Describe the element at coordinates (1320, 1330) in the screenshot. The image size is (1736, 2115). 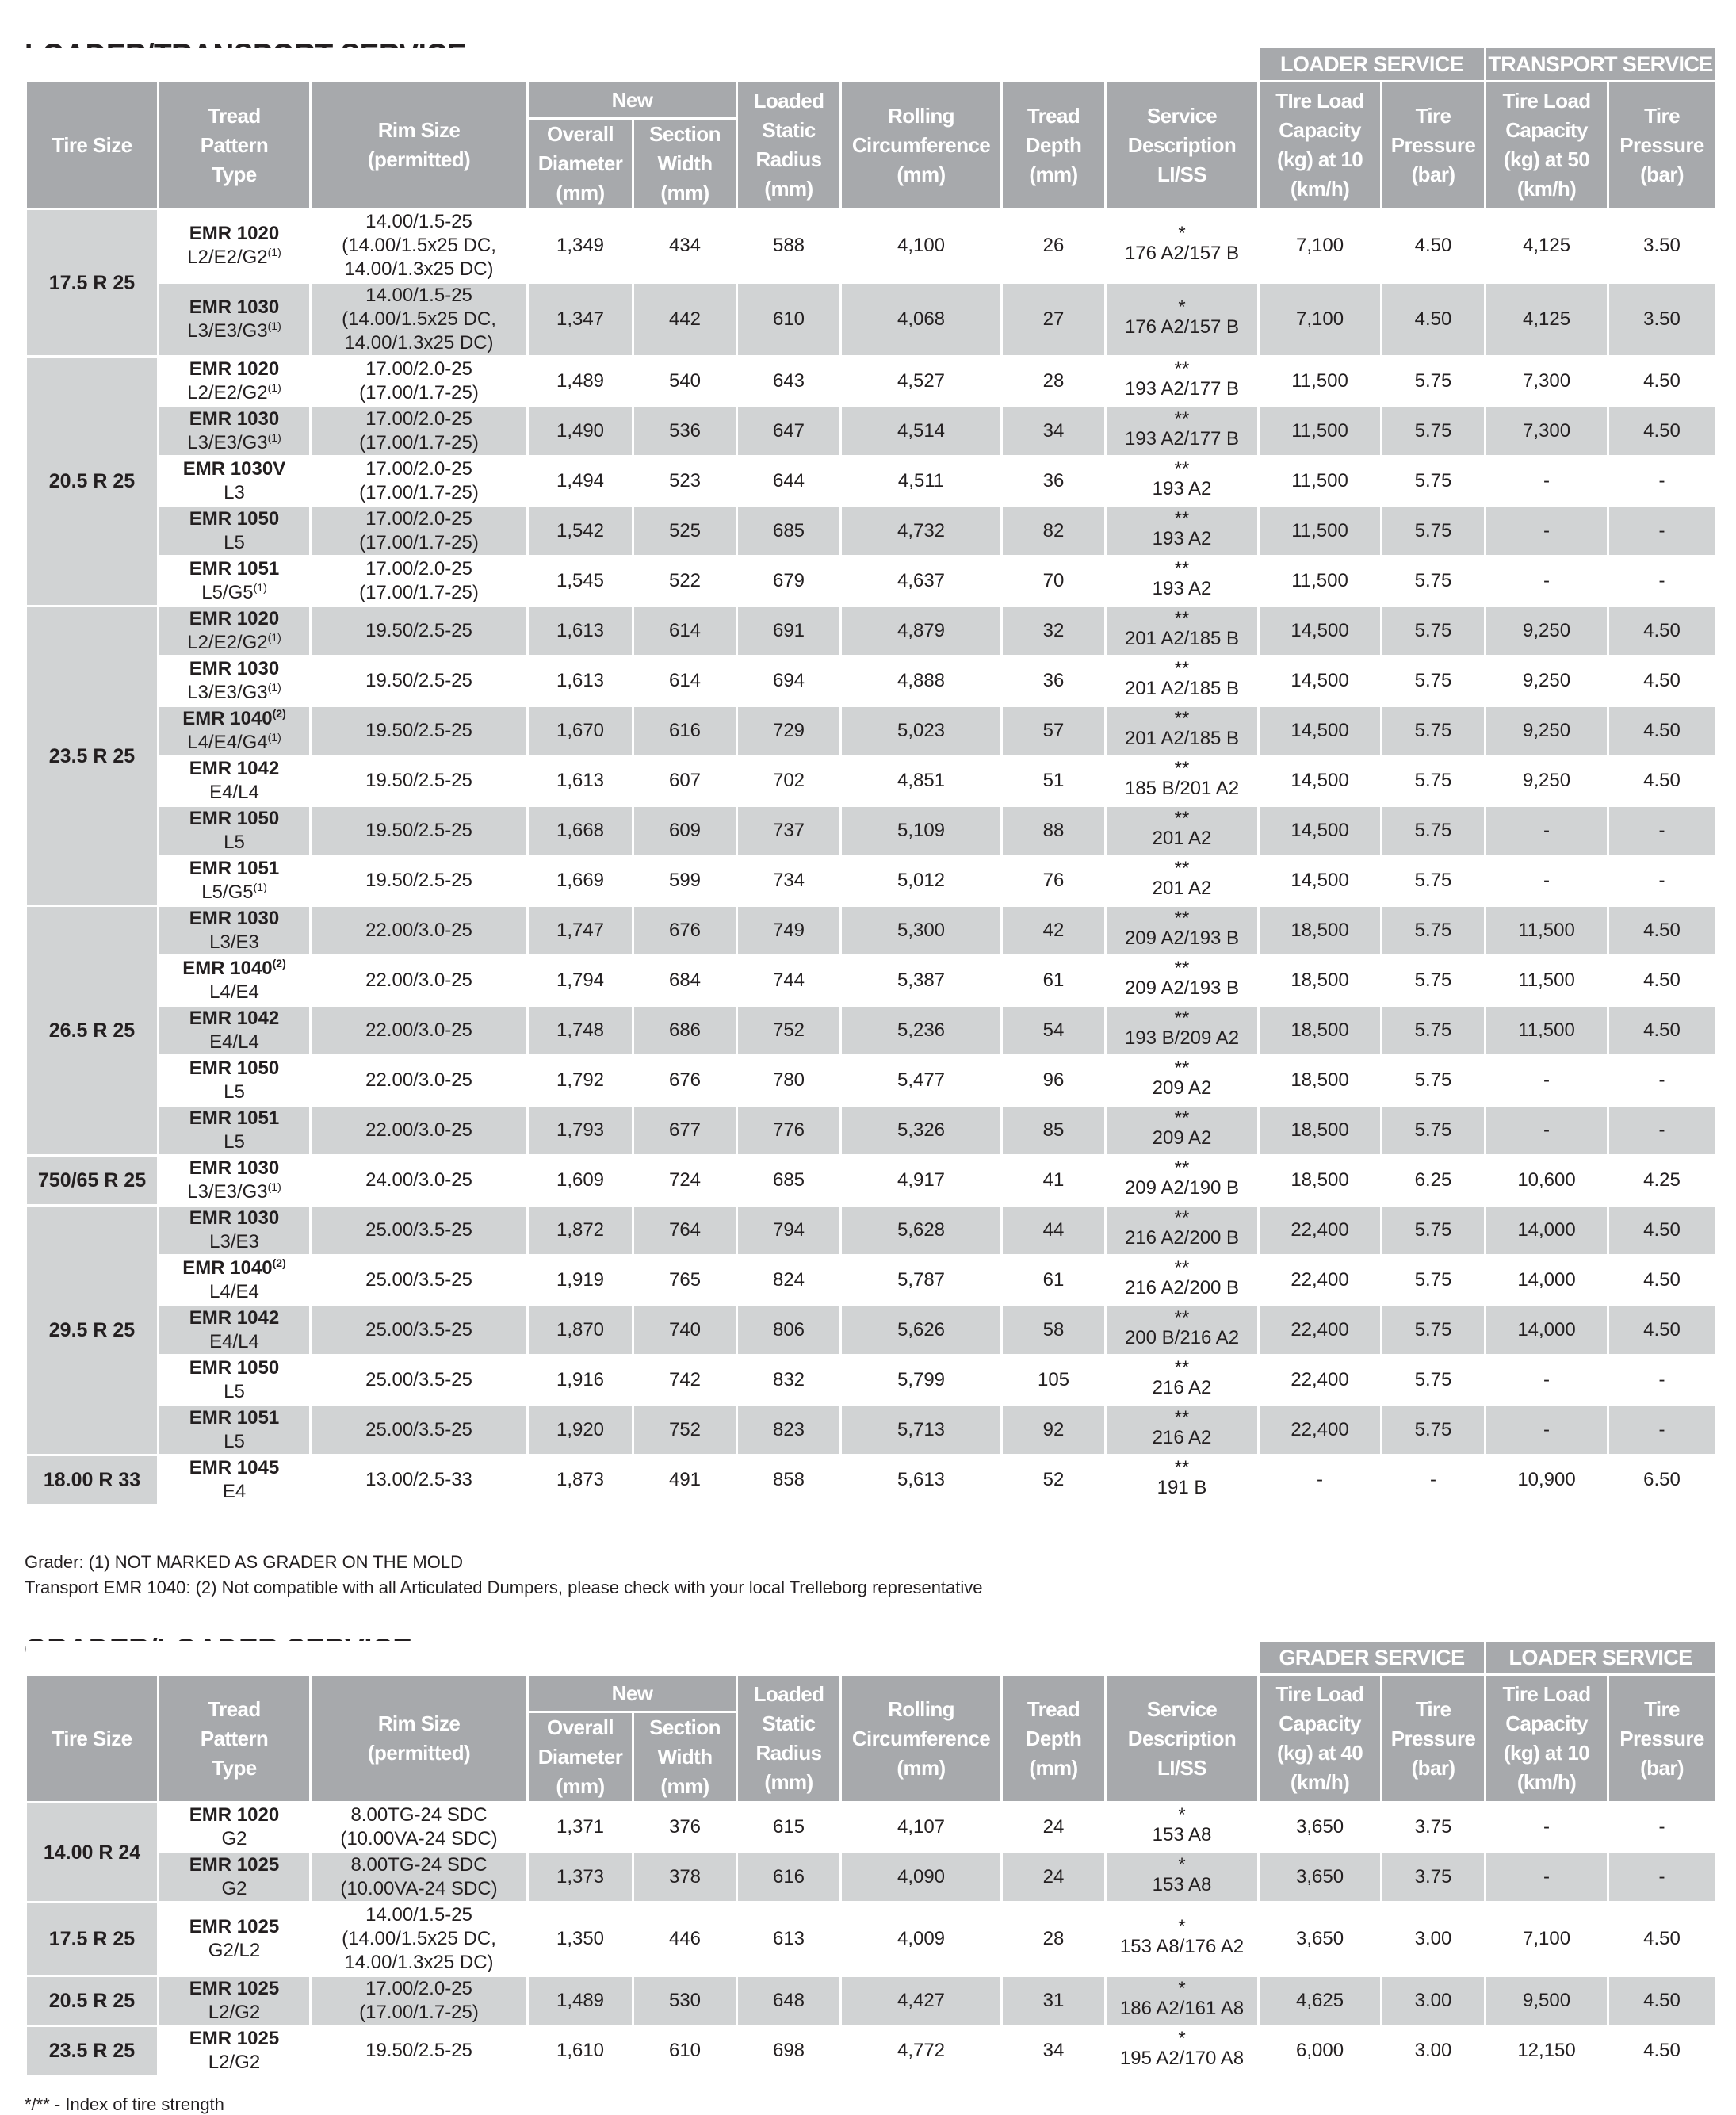
I see `load-capacity-1-cell: 22,400` at that location.